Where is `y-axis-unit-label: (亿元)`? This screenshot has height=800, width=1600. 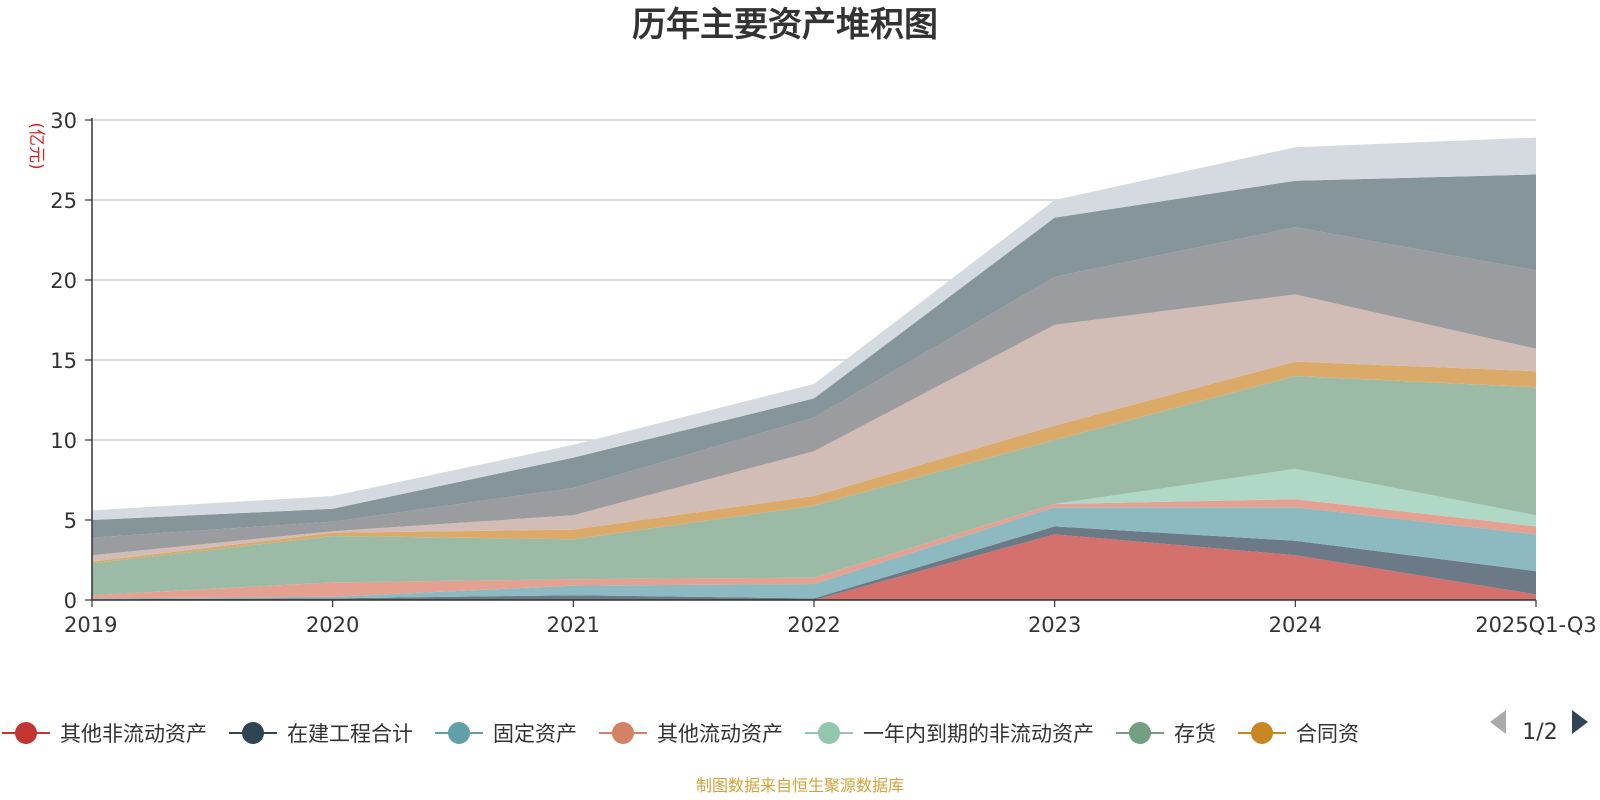
y-axis-unit-label: (亿元) is located at coordinates (36, 145).